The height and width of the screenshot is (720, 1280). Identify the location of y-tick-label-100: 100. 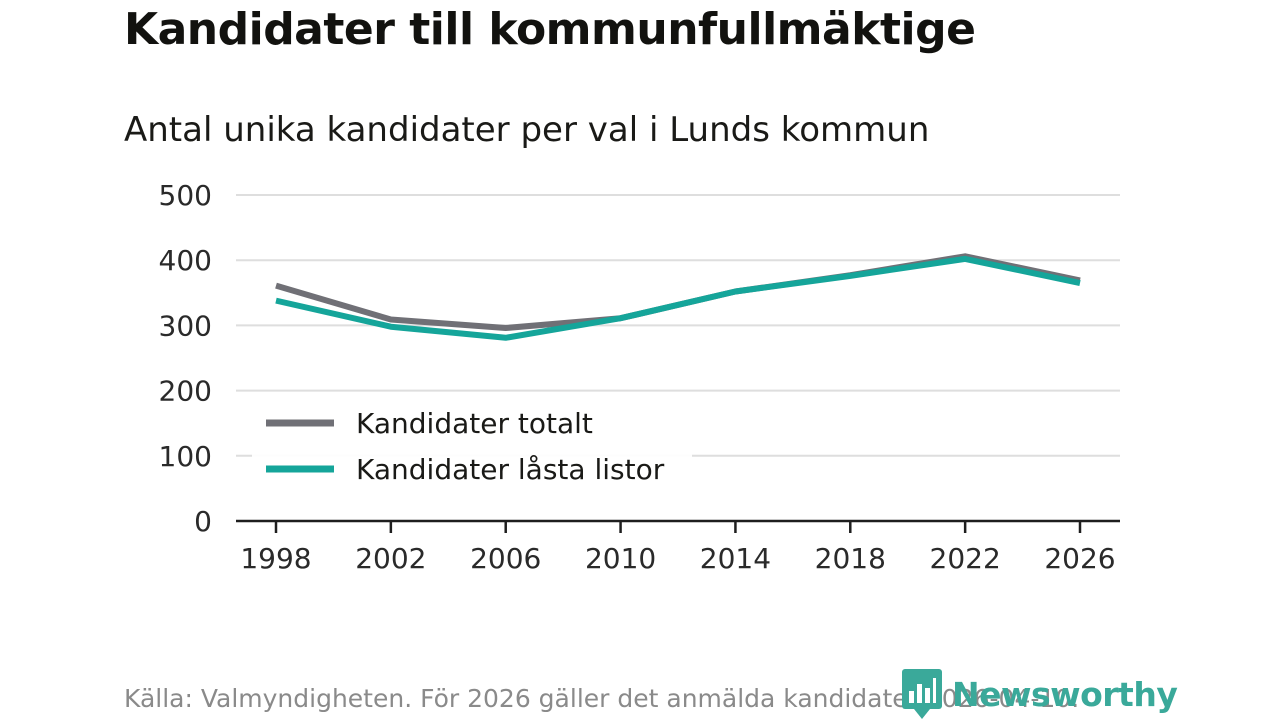
(185, 456).